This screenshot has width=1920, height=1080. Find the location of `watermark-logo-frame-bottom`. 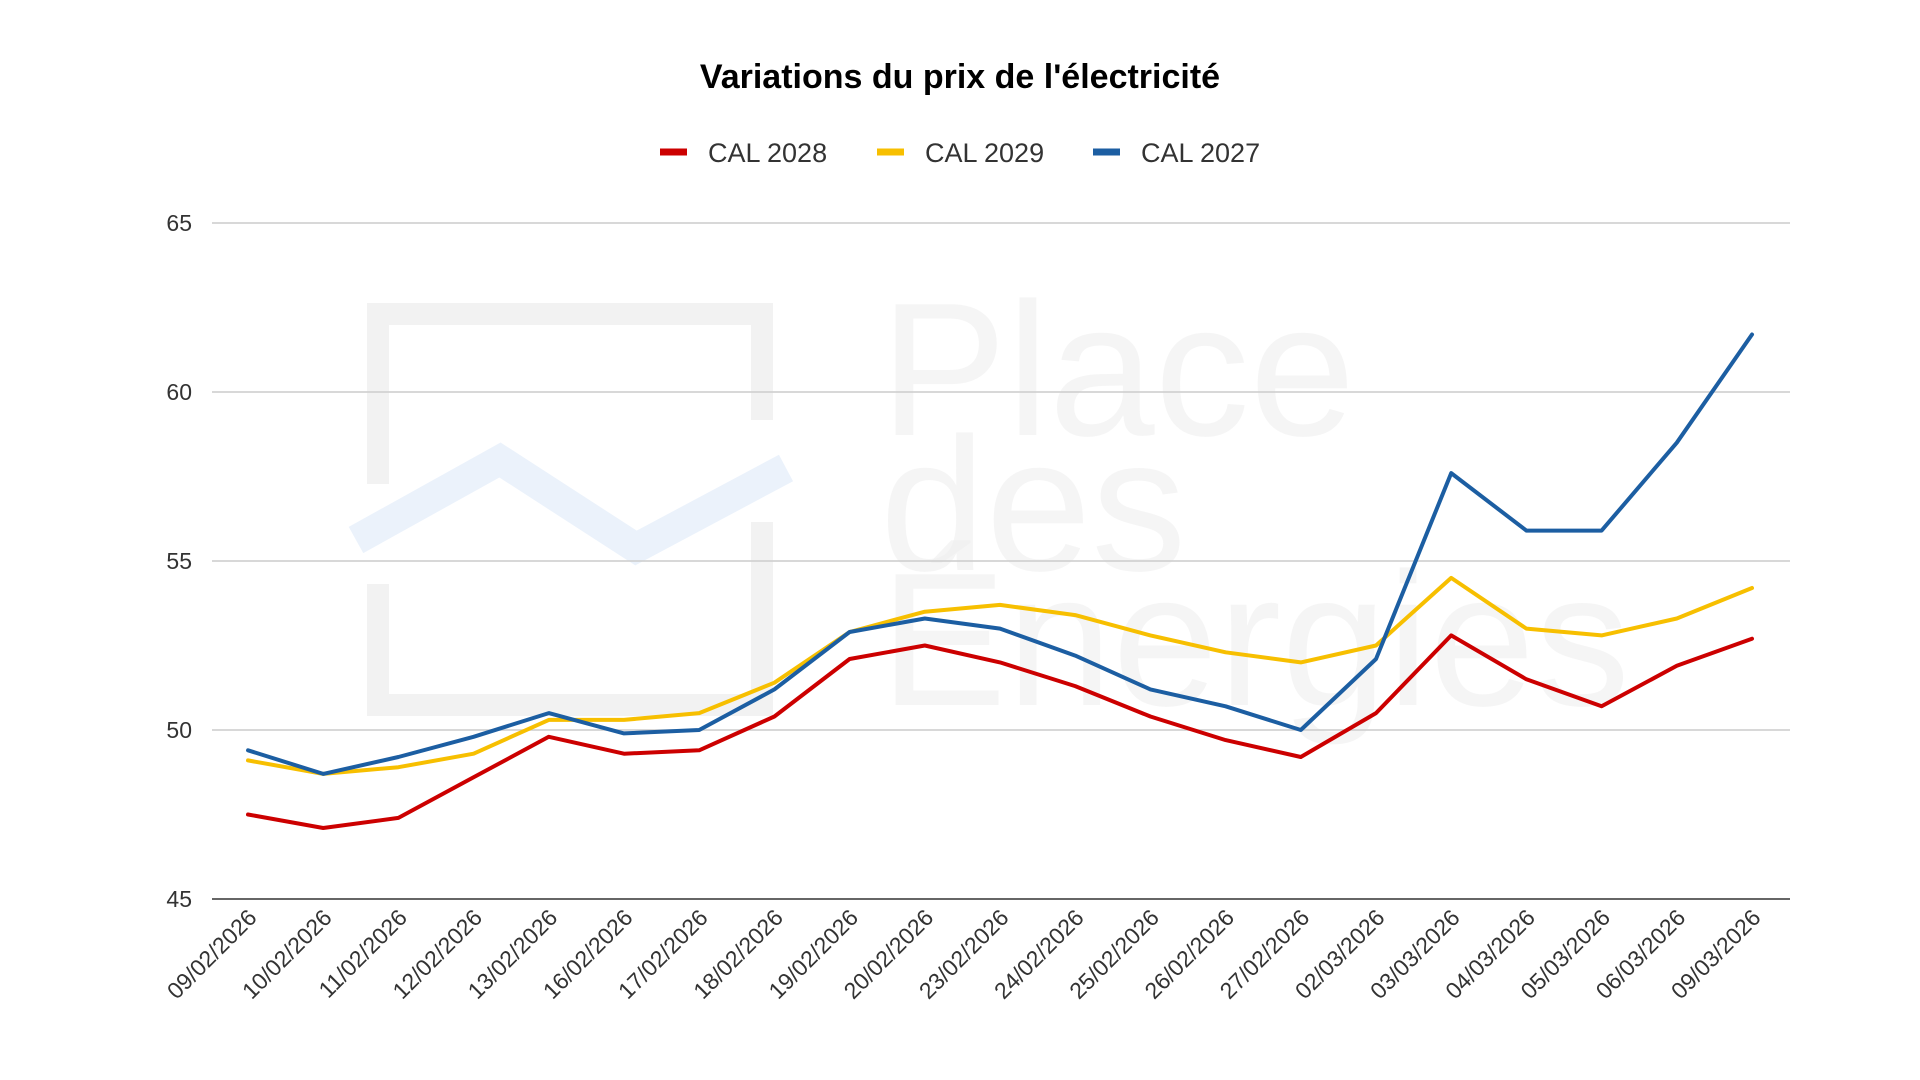

watermark-logo-frame-bottom is located at coordinates (570, 619).